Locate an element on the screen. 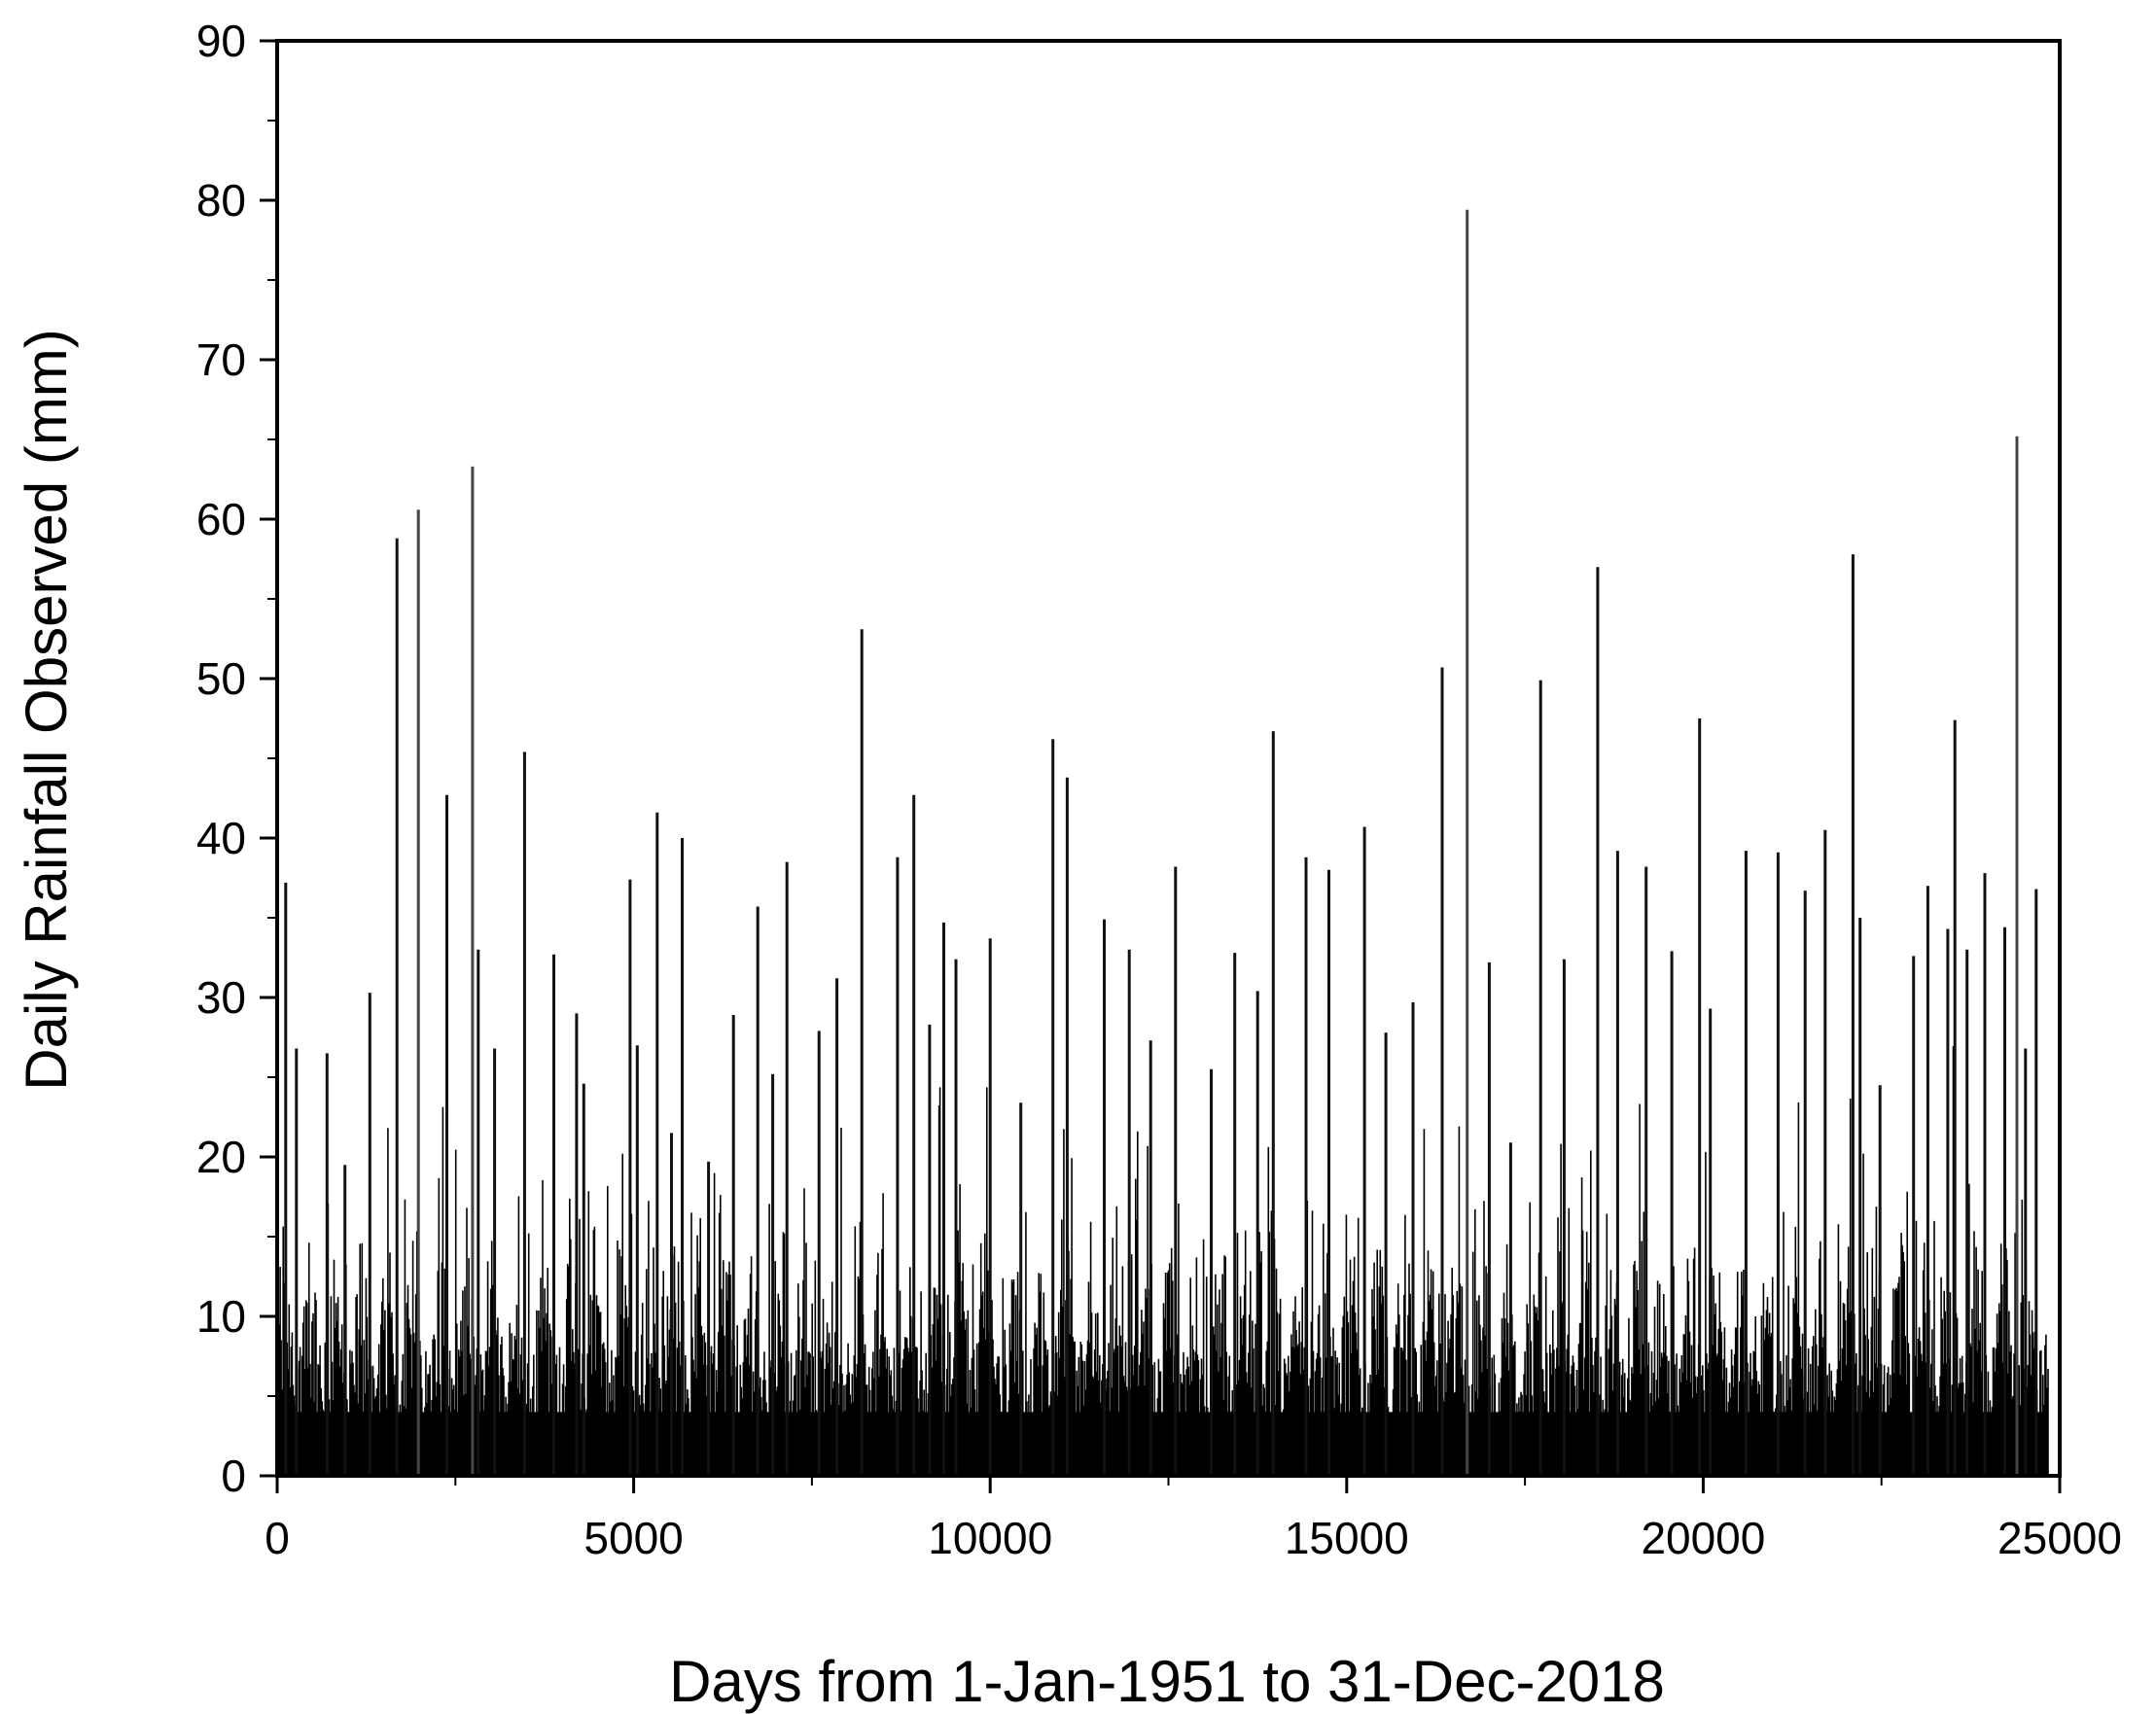 Image resolution: width=2156 pixels, height=1714 pixels. y-tick-label: 70 is located at coordinates (221, 359).